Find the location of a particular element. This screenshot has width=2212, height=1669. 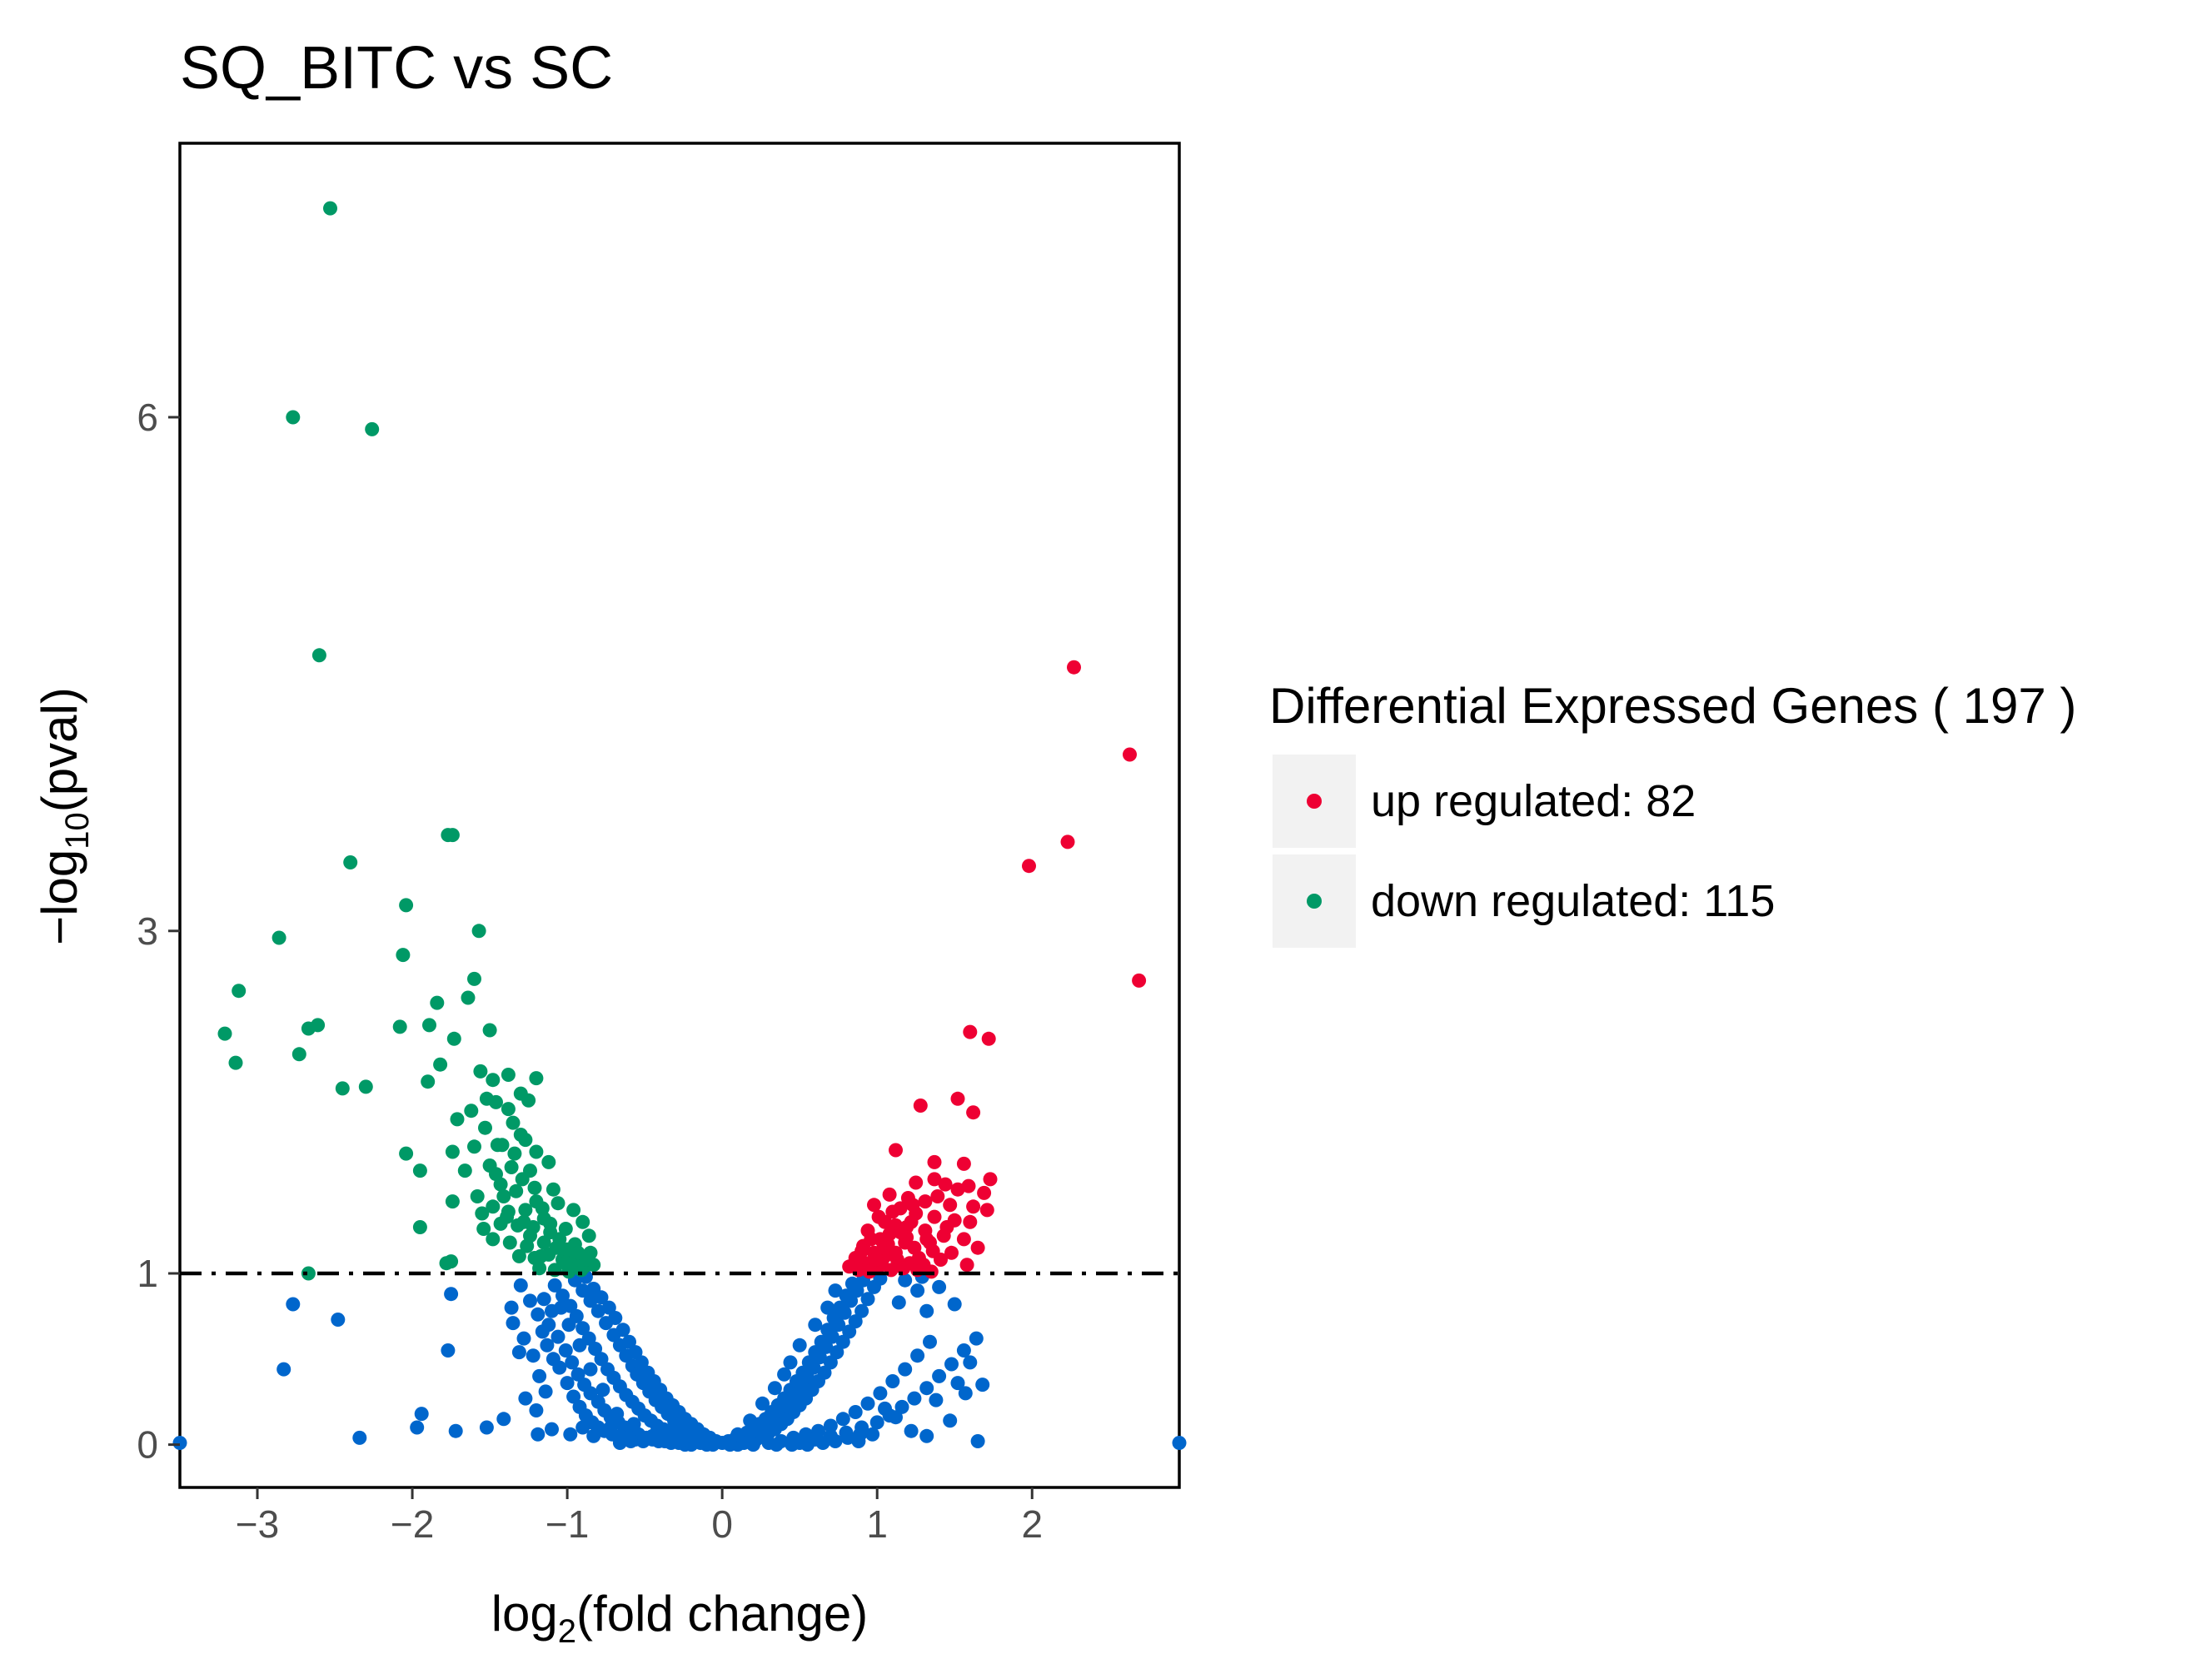

legend-dot-up is located at coordinates (1314, 801).